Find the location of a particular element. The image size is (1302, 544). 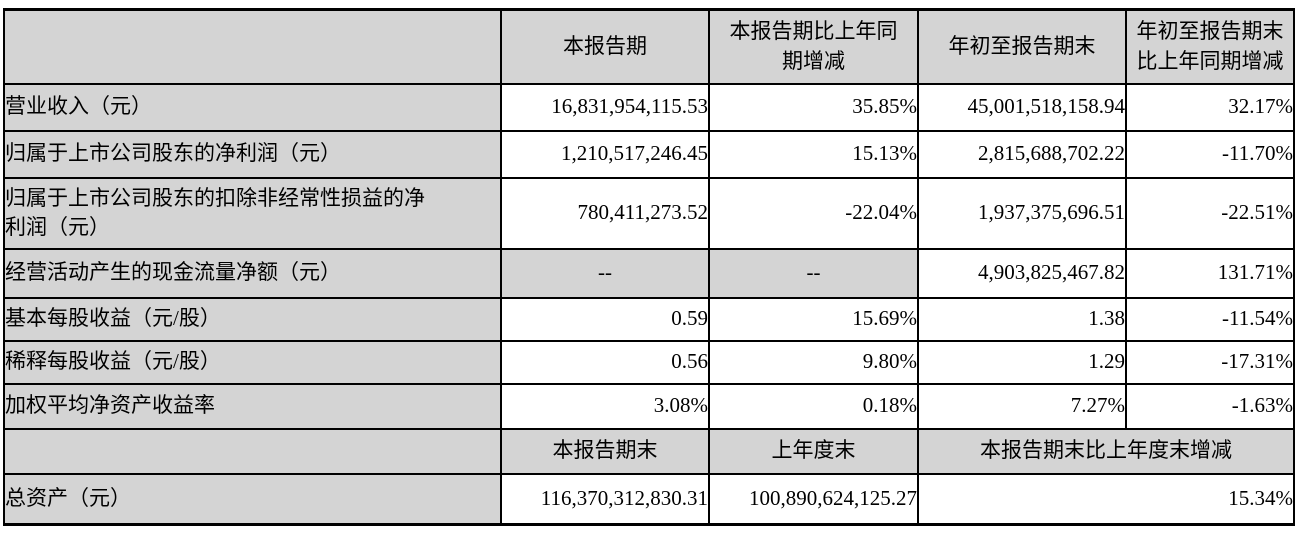

cell-value: 0.56 is located at coordinates (605, 362).